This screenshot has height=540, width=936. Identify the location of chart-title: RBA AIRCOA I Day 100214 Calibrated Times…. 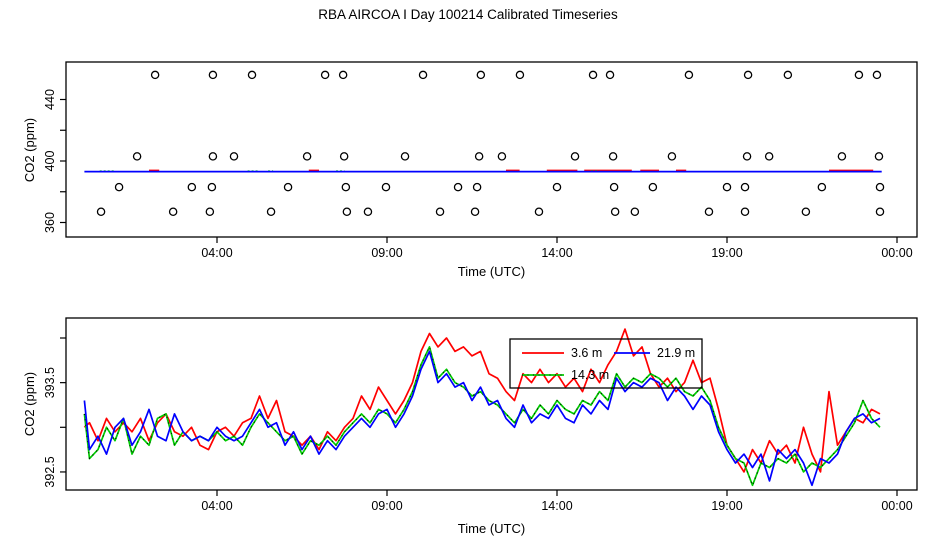
(468, 14).